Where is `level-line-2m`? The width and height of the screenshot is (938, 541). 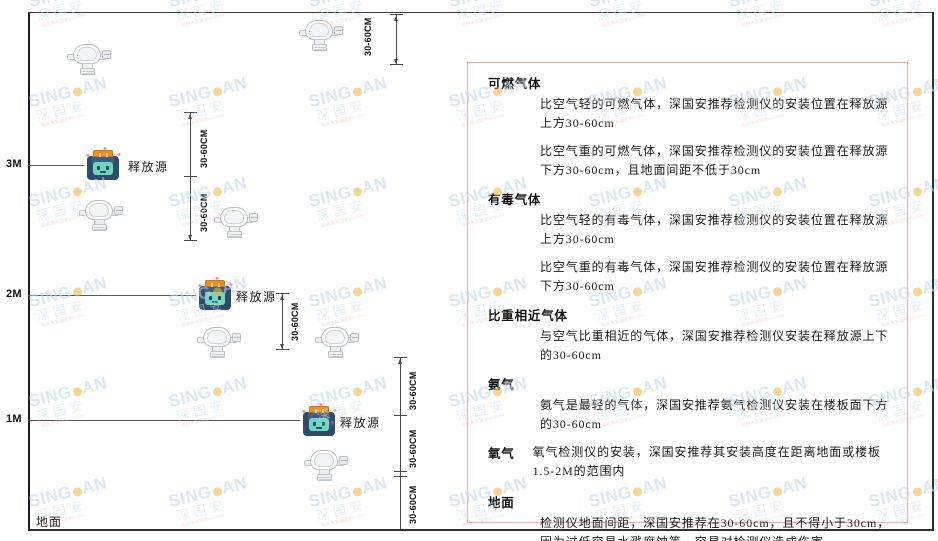
level-line-2m is located at coordinates (112, 295).